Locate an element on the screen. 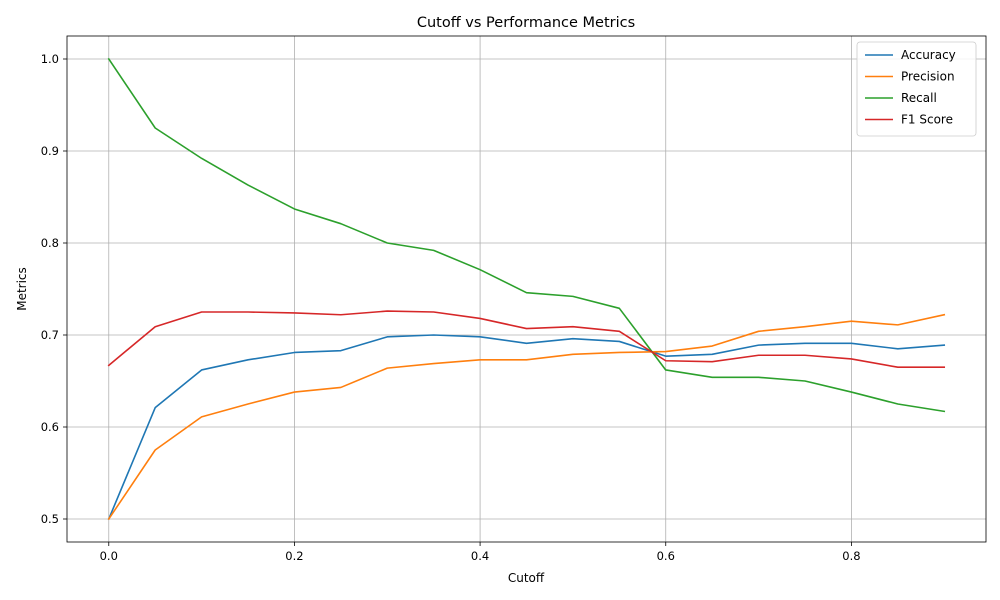 This screenshot has height=600, width=1000. x-tick-label: 0.0 is located at coordinates (109, 556).